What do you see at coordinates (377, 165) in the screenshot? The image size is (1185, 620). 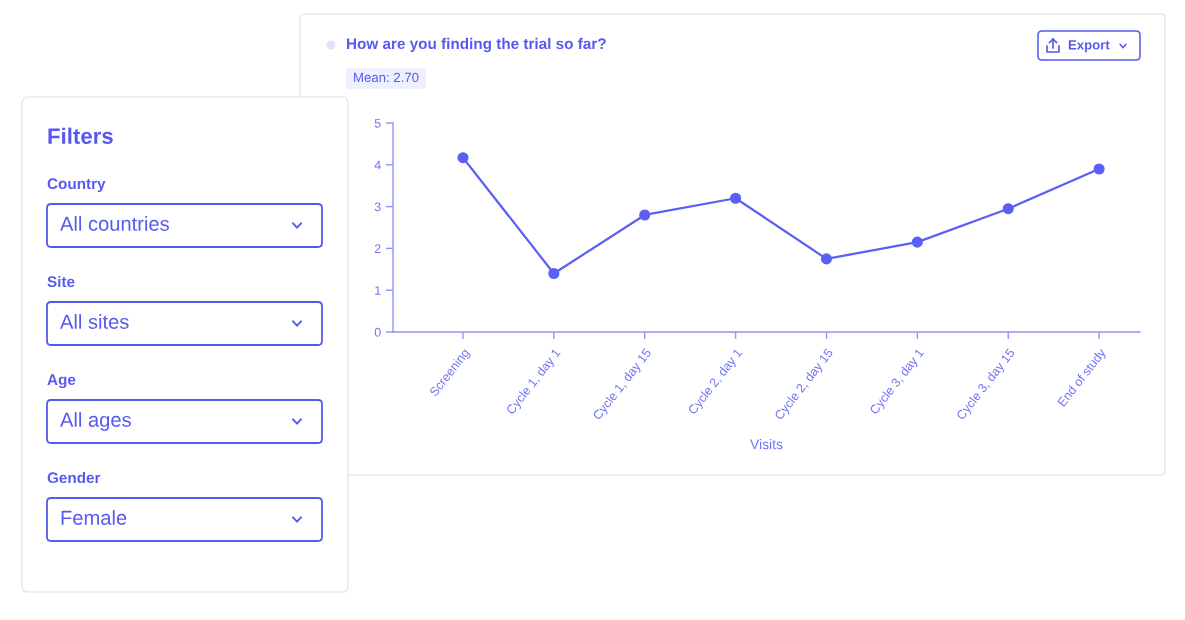 I see `y-tick-label: 4` at bounding box center [377, 165].